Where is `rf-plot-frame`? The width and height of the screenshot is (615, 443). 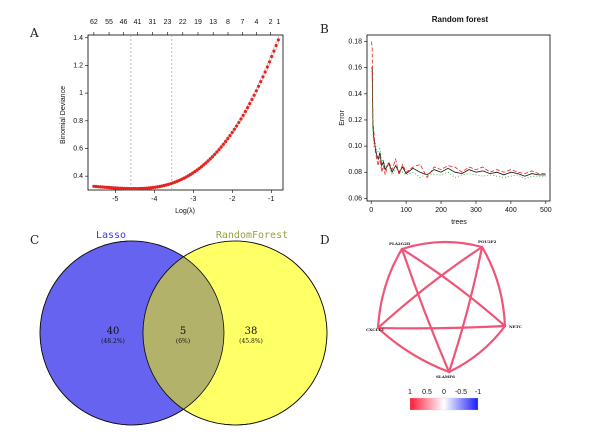 rf-plot-frame is located at coordinates (458, 118).